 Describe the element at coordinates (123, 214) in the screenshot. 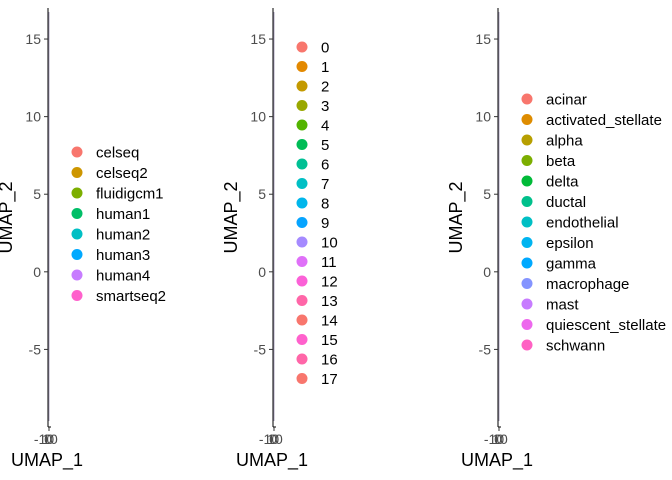

I see `legend-label-1: human1` at that location.